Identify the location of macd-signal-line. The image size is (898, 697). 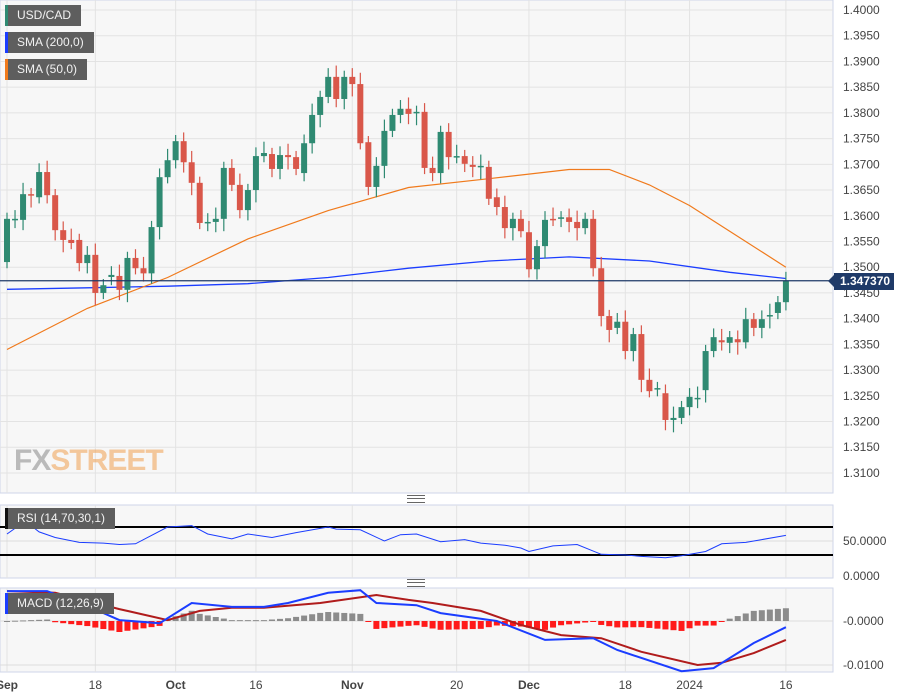
(396, 628).